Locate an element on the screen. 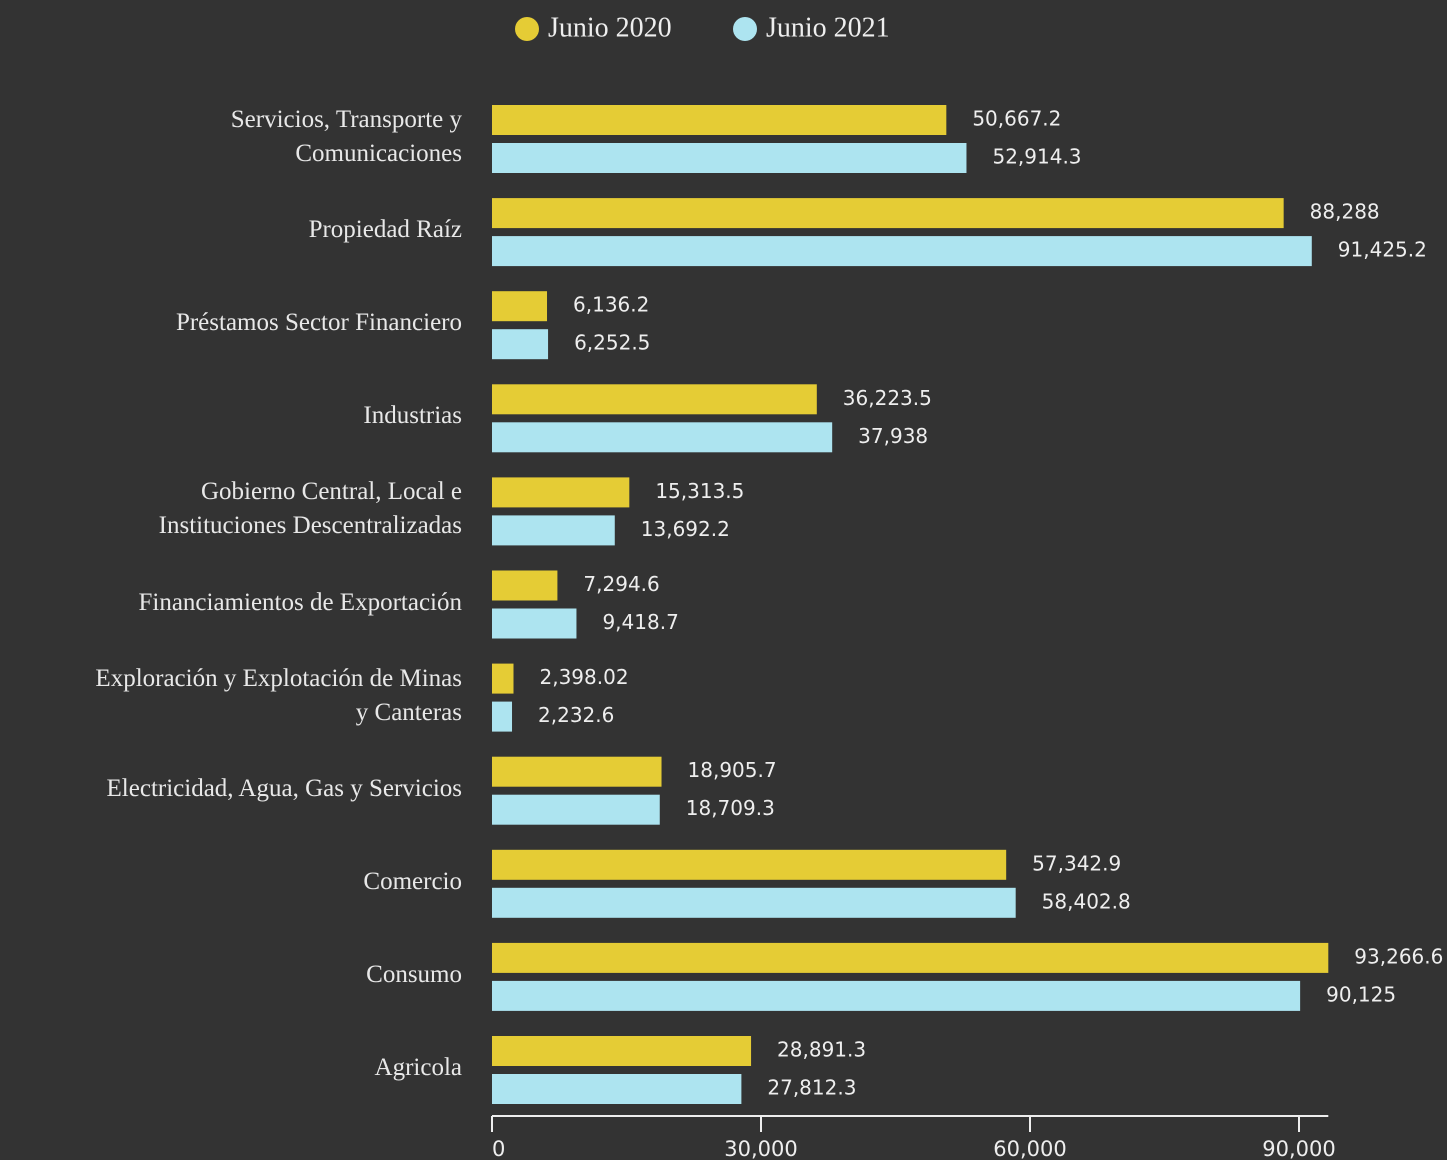 The height and width of the screenshot is (1160, 1447). value-label: 18,905.7 is located at coordinates (732, 770).